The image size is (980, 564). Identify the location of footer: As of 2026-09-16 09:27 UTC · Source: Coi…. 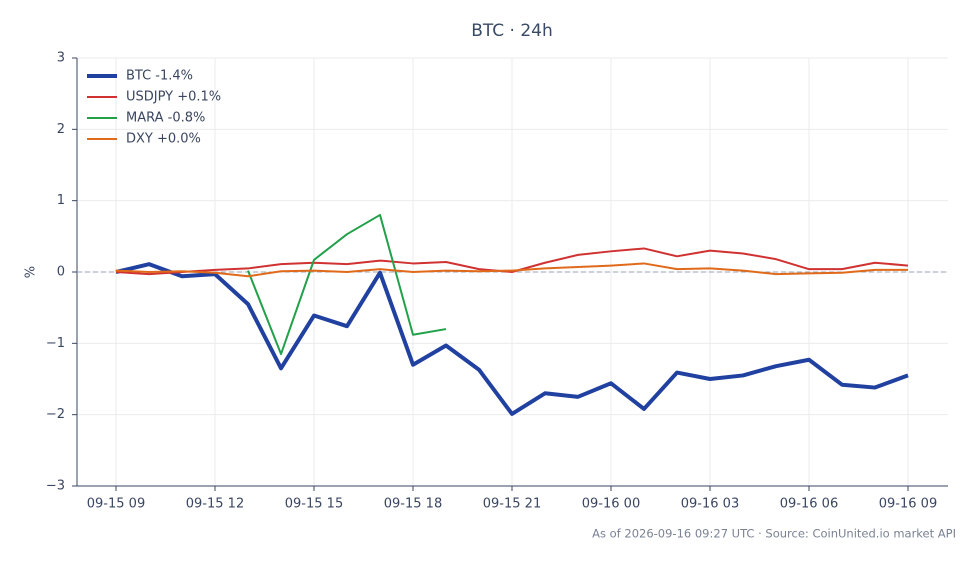
(774, 534).